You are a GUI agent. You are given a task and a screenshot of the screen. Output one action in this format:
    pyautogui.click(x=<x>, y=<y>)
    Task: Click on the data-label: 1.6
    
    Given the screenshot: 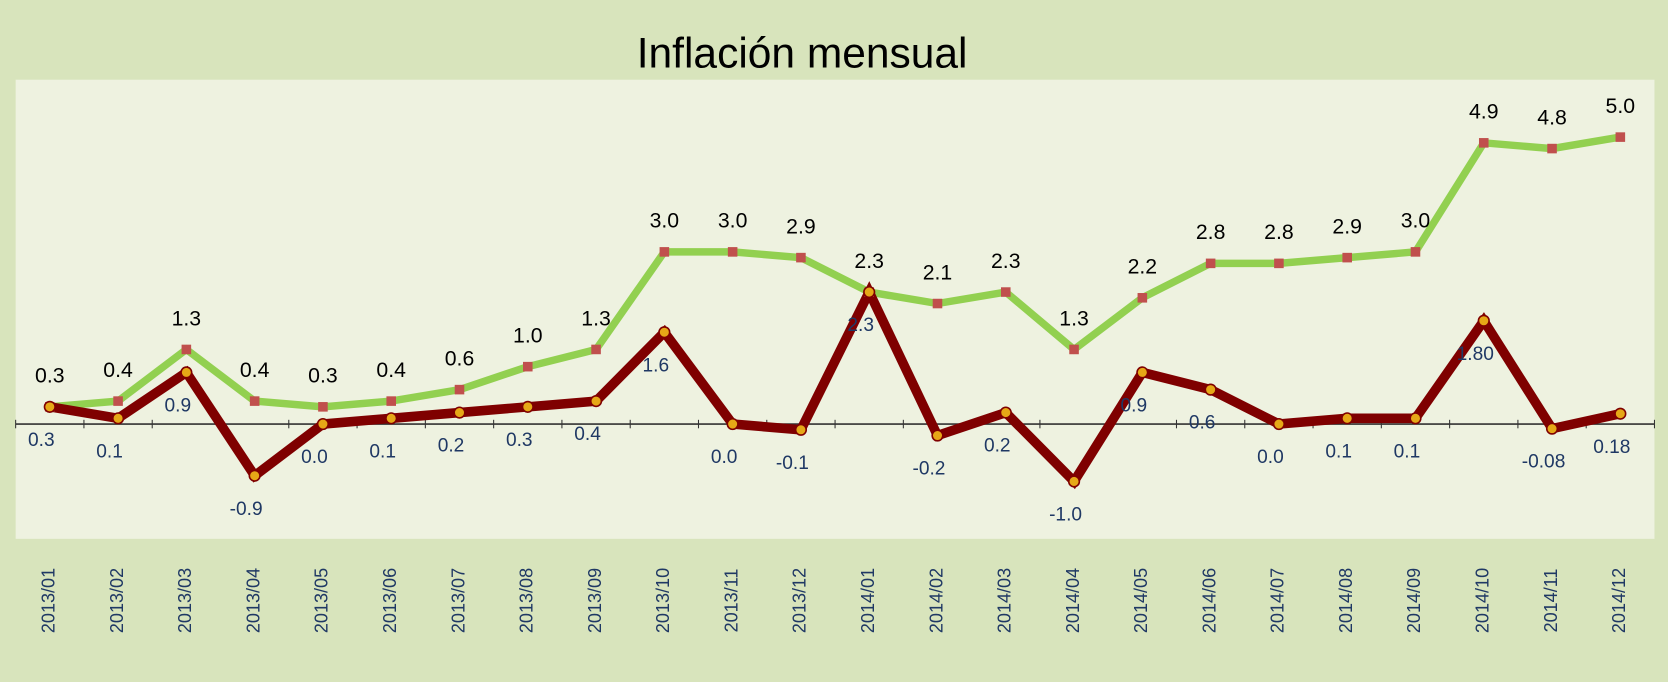 What is the action you would take?
    pyautogui.click(x=656, y=365)
    